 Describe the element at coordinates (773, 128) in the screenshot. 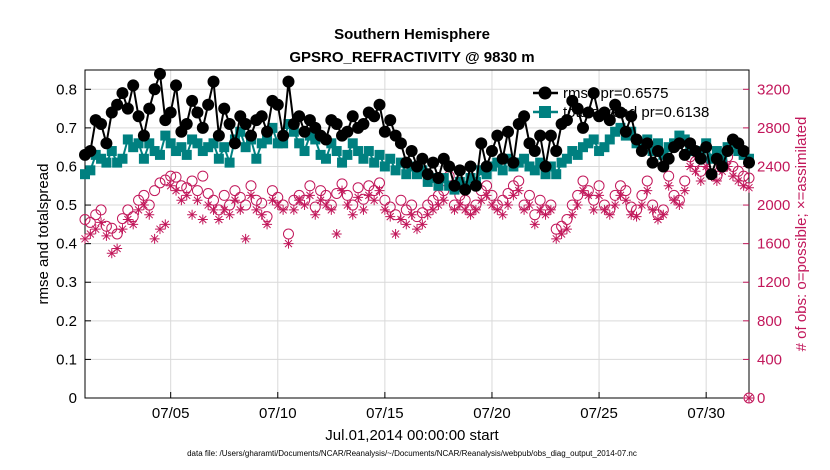

I see `right-tick-label: 2800` at that location.